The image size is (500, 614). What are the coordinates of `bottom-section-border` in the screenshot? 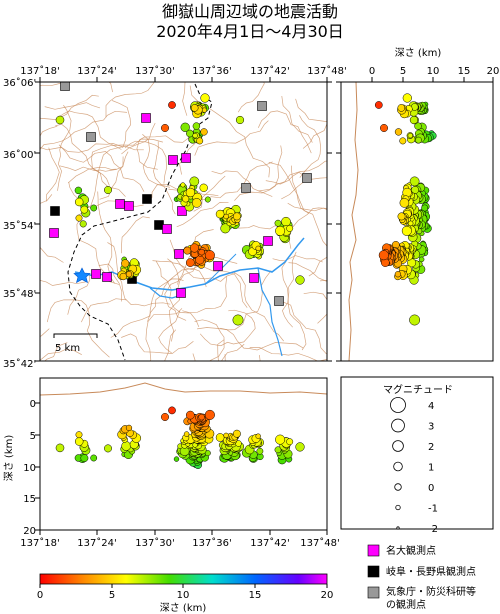 It's located at (183, 454).